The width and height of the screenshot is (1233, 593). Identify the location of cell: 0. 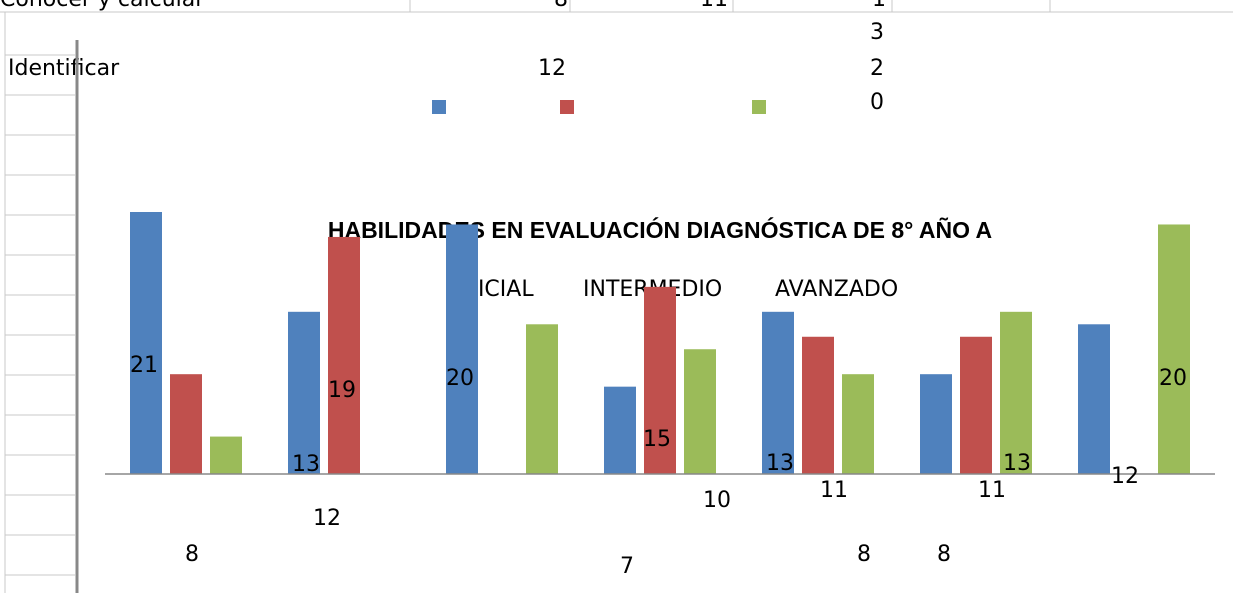
(877, 102).